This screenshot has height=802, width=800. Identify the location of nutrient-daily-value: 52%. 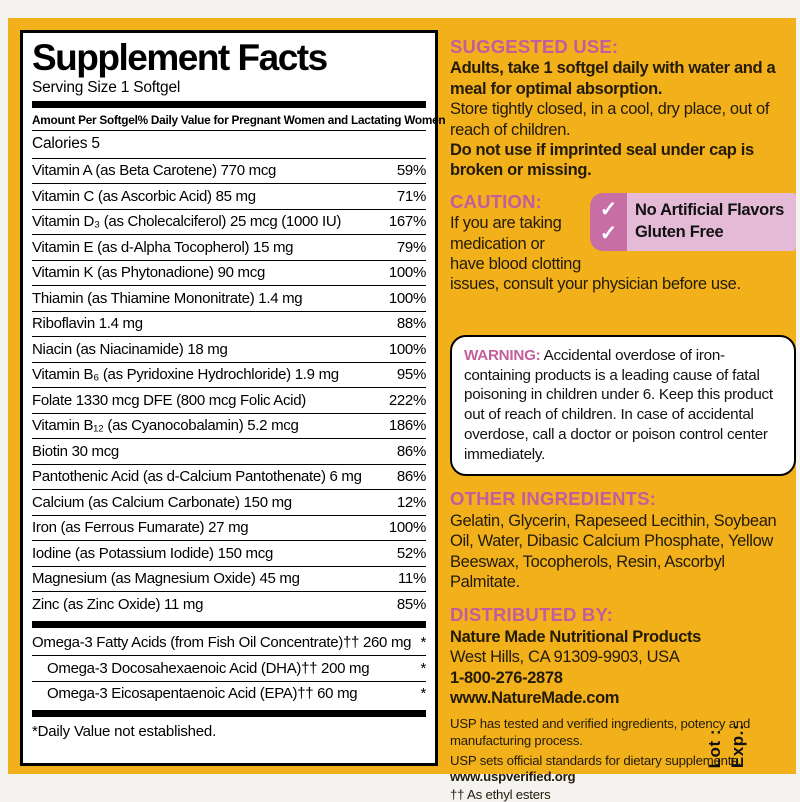
(411, 553).